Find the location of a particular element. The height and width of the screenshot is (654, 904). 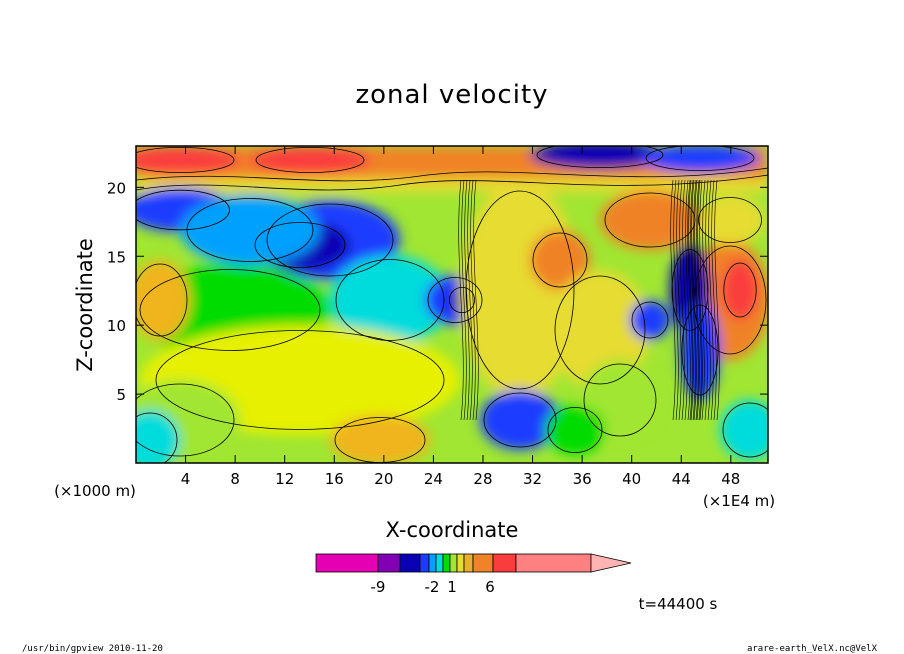

y-tick-label: 10 is located at coordinates (116, 326).